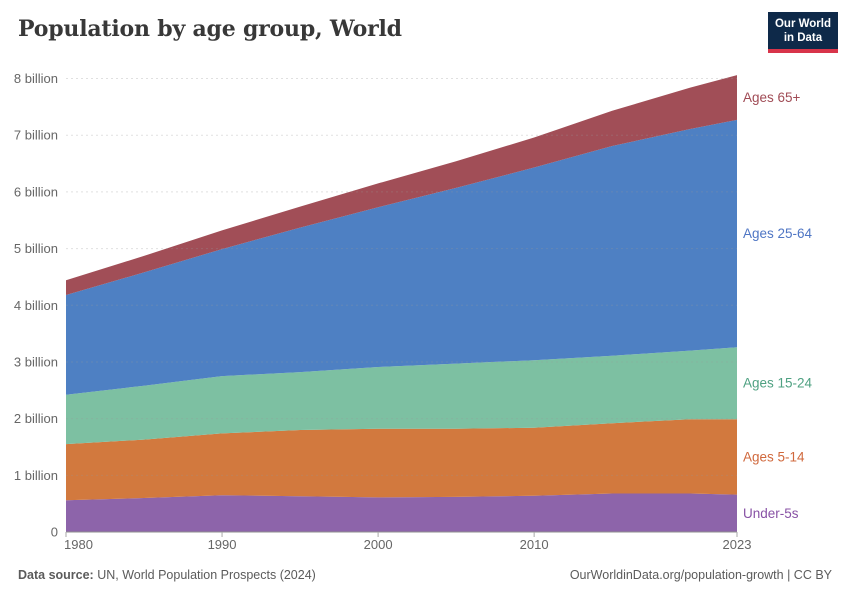  Describe the element at coordinates (737, 544) in the screenshot. I see `x-axis-label-2023: 2023` at that location.